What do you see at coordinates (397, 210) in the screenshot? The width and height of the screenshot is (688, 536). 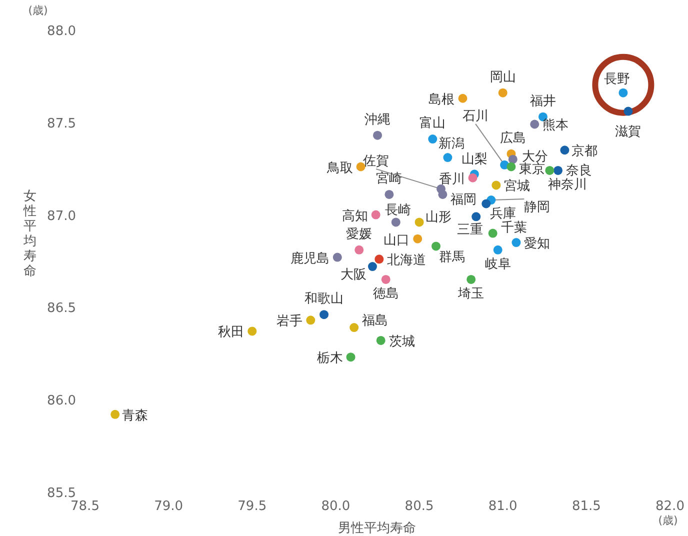 I see `series-label: 長崎` at bounding box center [397, 210].